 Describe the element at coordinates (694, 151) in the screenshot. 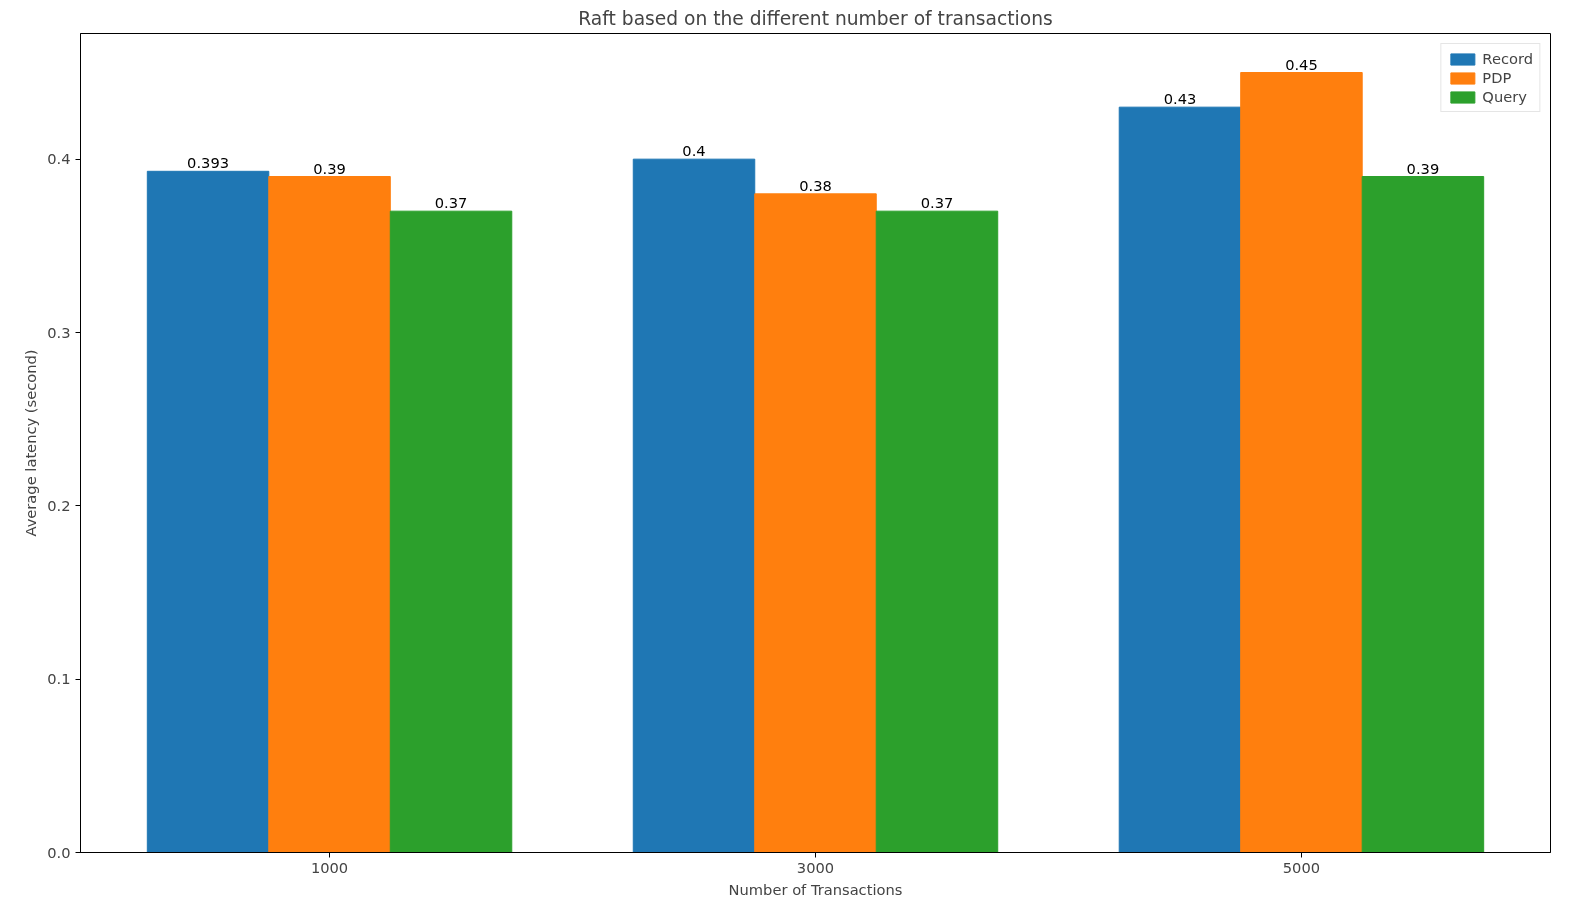

I see `data-label: 0.4` at that location.